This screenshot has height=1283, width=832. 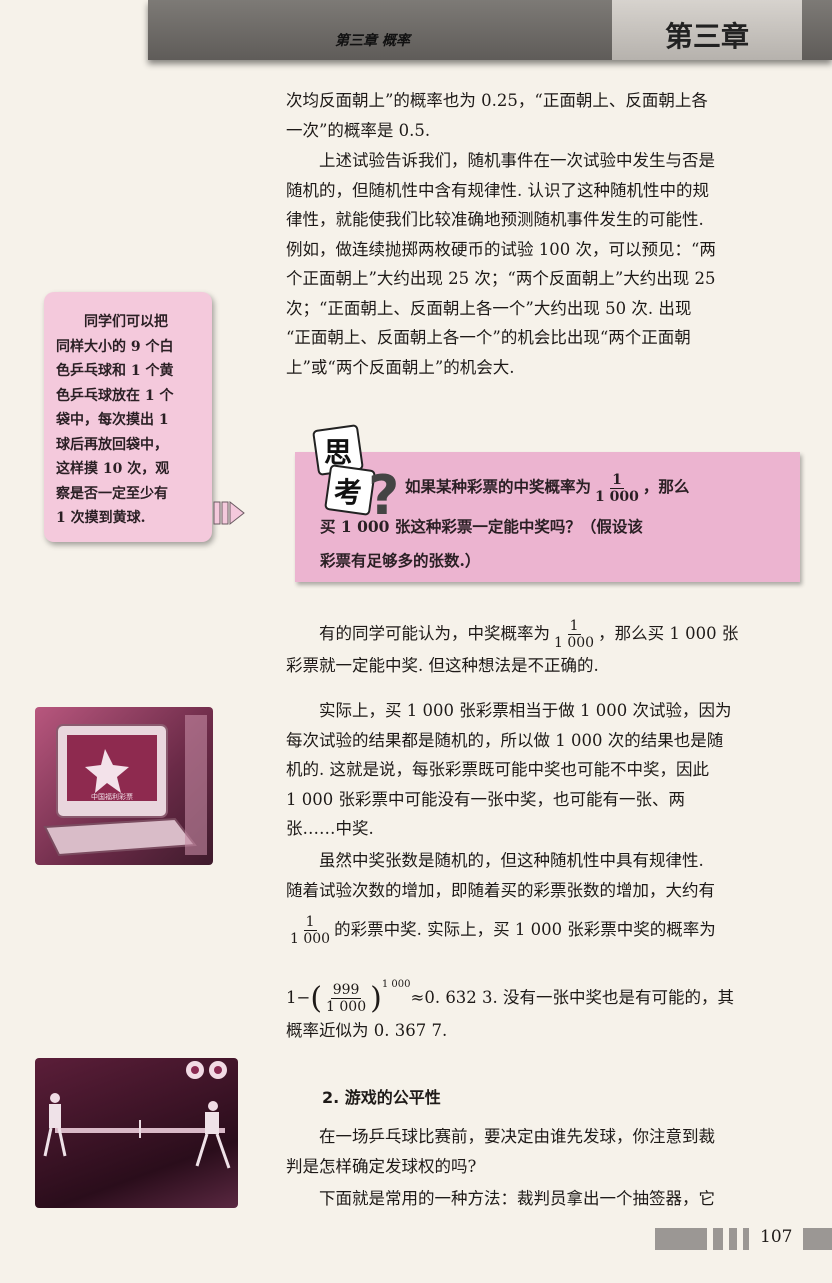 I want to click on text-line: 随着试验次数的增加，即随着买的彩票张数的增加，大约有, so click(x=500, y=890).